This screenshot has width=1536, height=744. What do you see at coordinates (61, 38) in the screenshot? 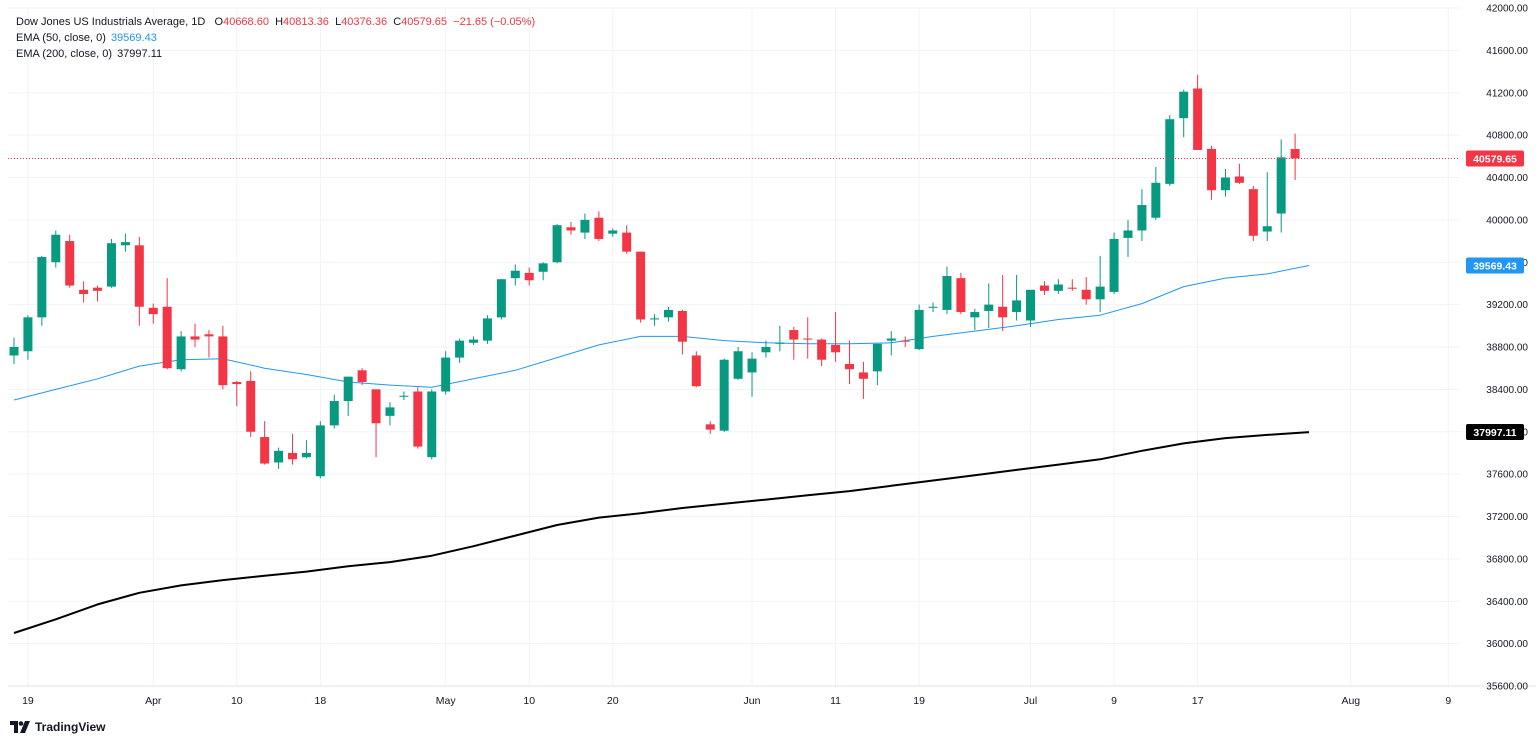
I see `ema50-label: EMA (50, close, 0)` at bounding box center [61, 38].